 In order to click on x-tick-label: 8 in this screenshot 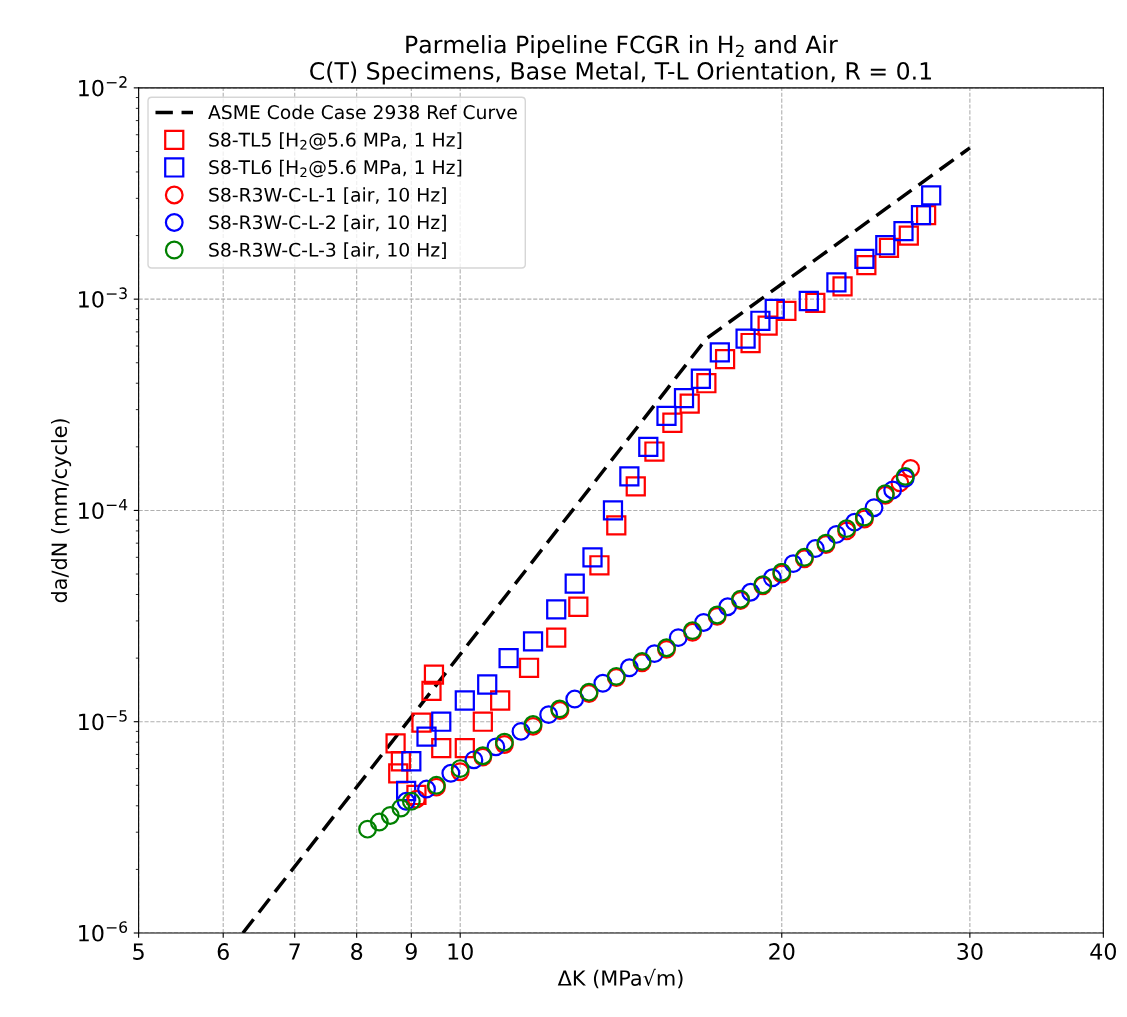, I will do `click(357, 951)`.